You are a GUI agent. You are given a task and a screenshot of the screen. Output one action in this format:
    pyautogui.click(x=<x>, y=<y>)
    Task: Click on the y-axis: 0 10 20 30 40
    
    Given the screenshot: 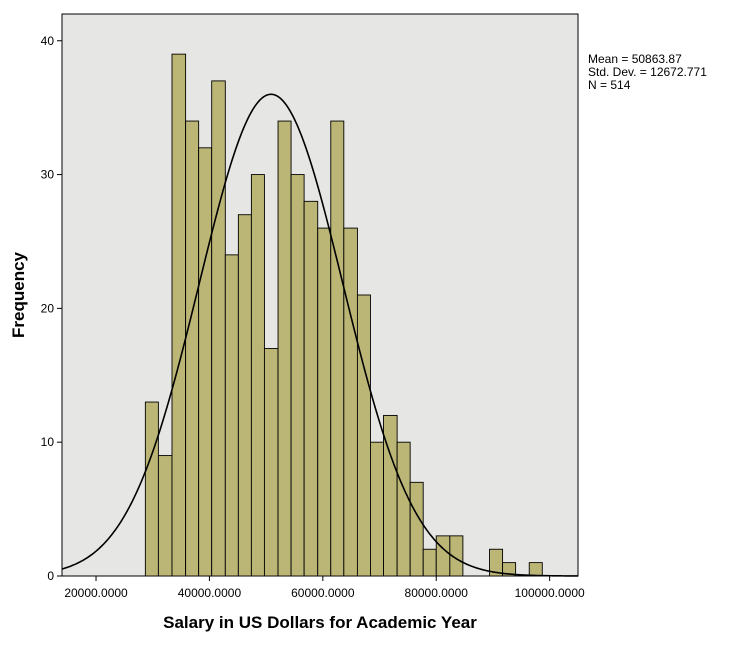 What is the action you would take?
    pyautogui.click(x=51, y=308)
    